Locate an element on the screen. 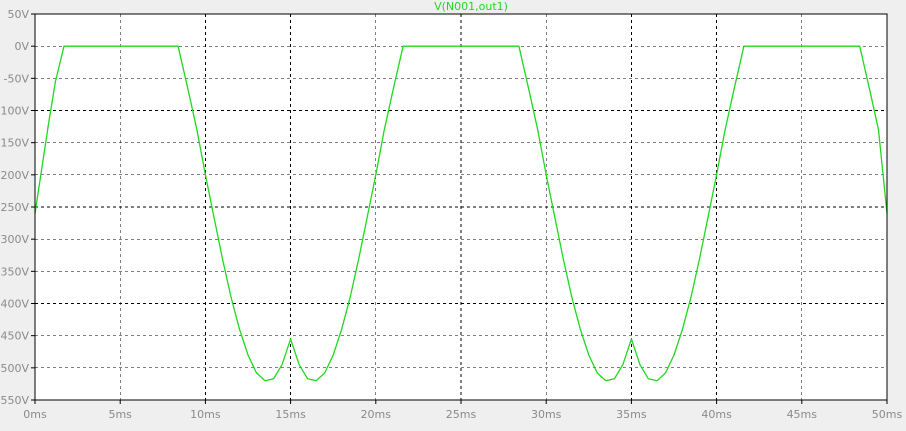 Image resolution: width=906 pixels, height=431 pixels. y-tick-label: -300V is located at coordinates (14, 239).